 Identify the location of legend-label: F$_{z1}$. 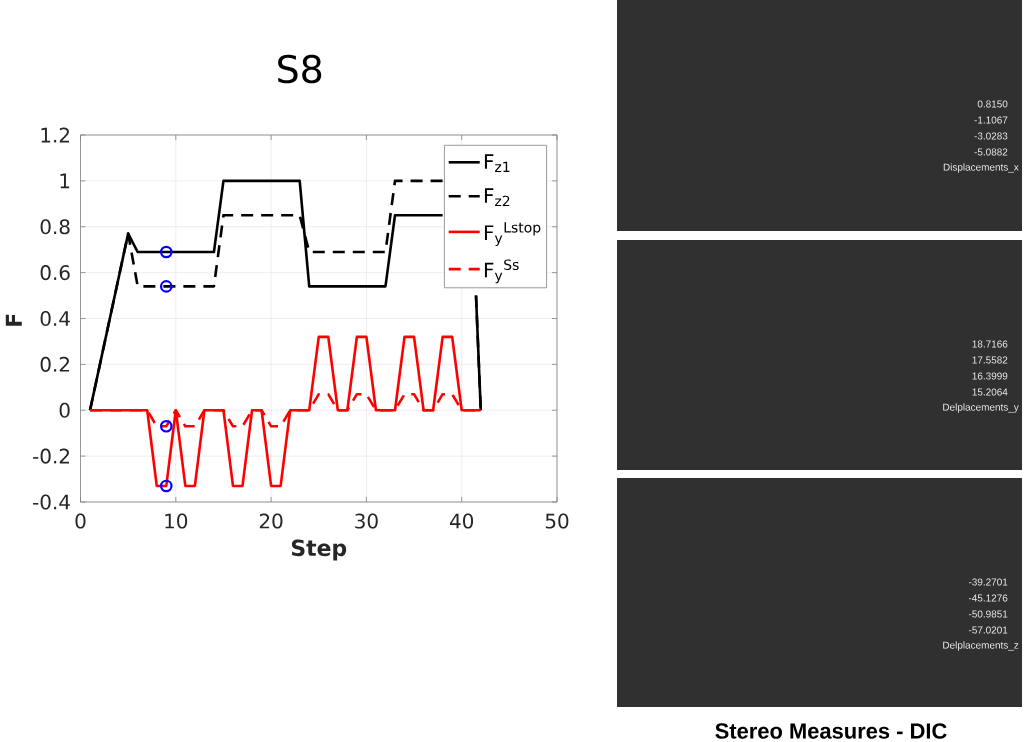
(497, 163).